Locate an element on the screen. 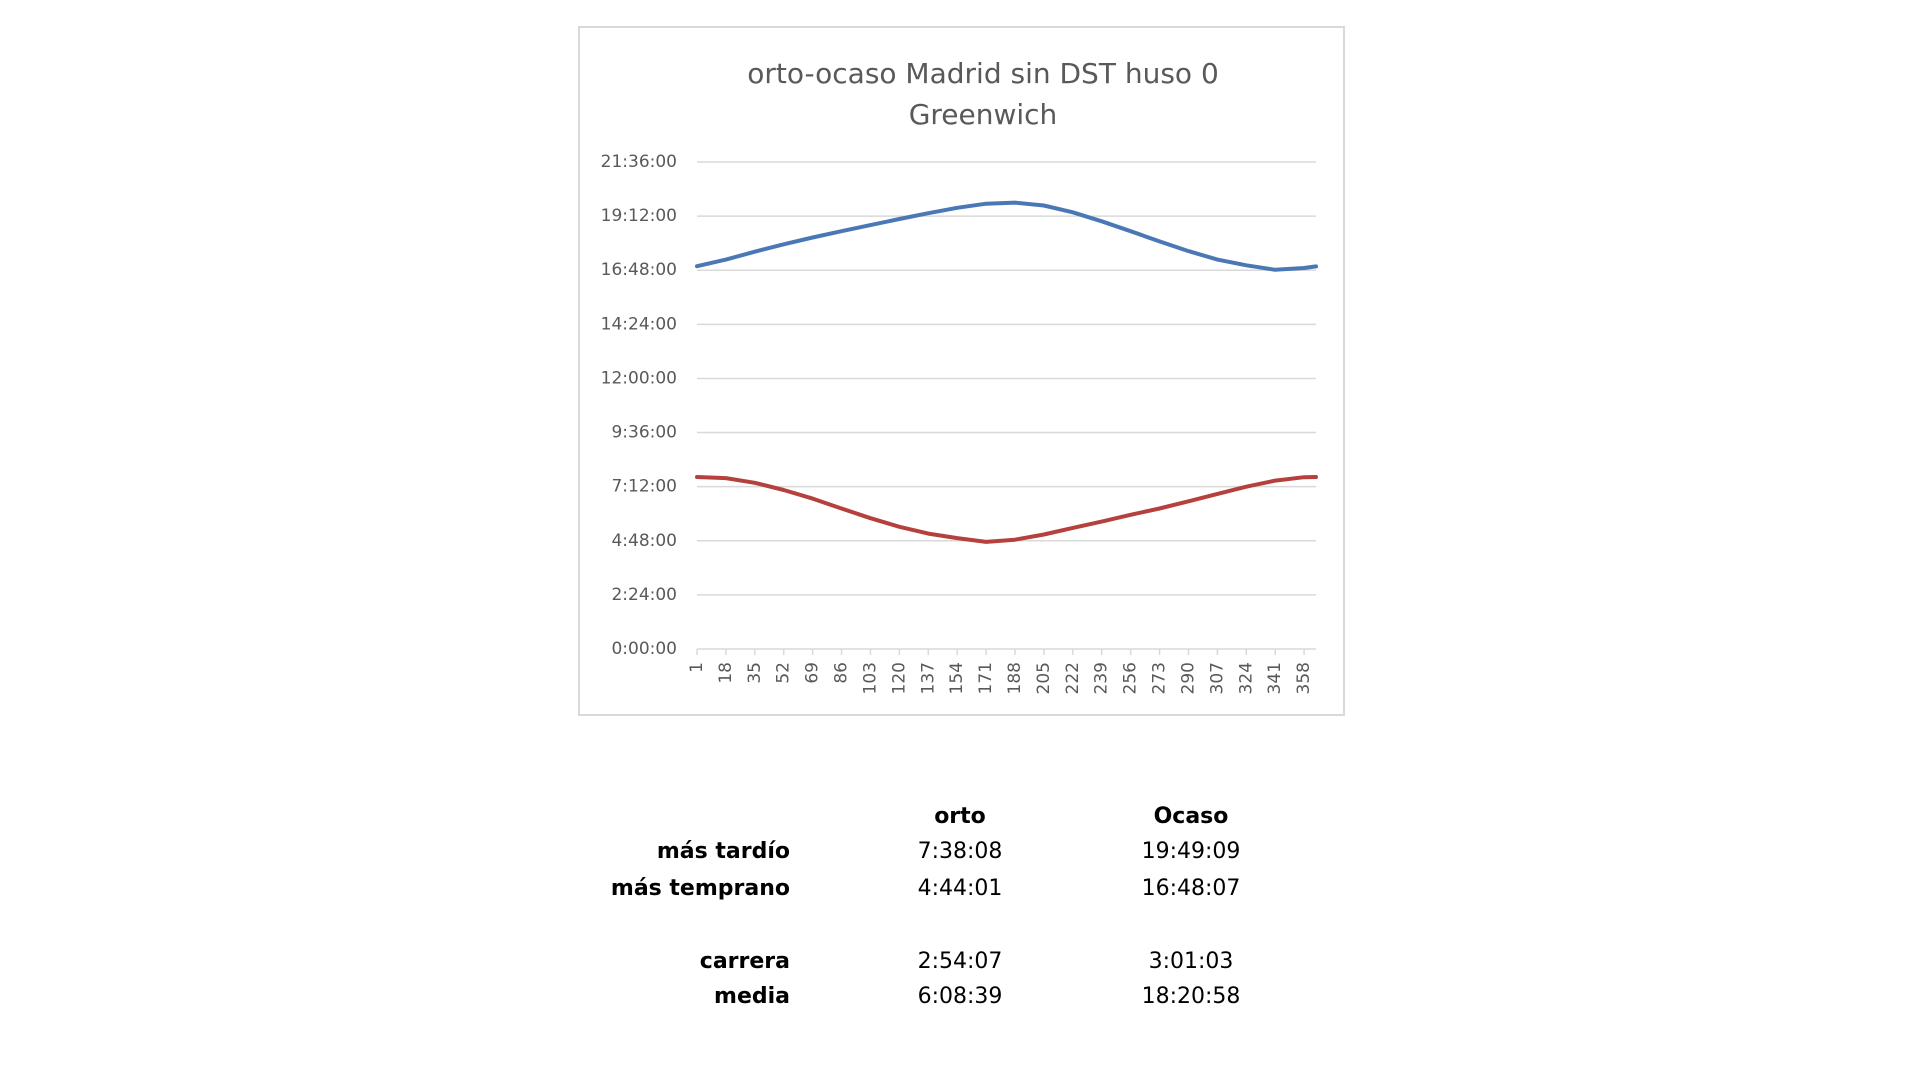 The height and width of the screenshot is (1080, 1920). column-header: Ocaso is located at coordinates (1191, 816).